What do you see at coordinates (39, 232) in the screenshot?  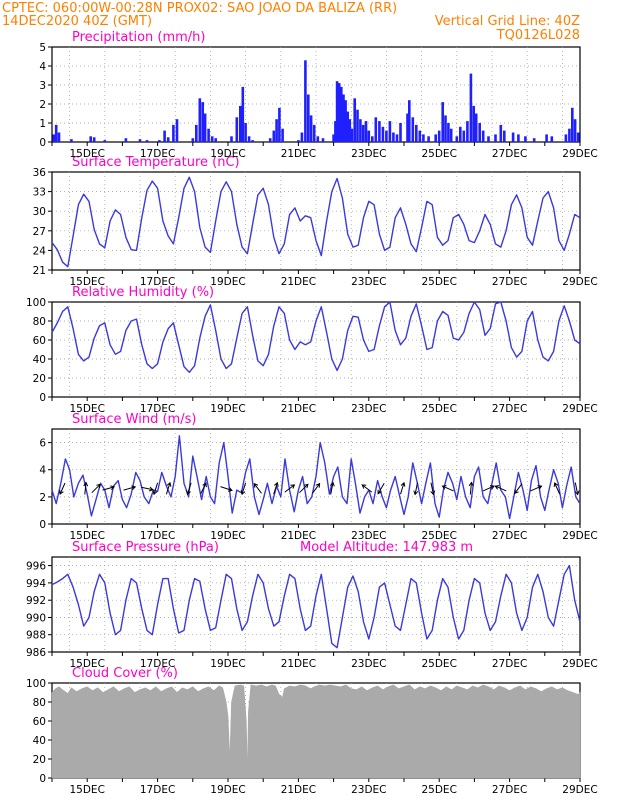 I see `temp-ytick-label: 27` at bounding box center [39, 232].